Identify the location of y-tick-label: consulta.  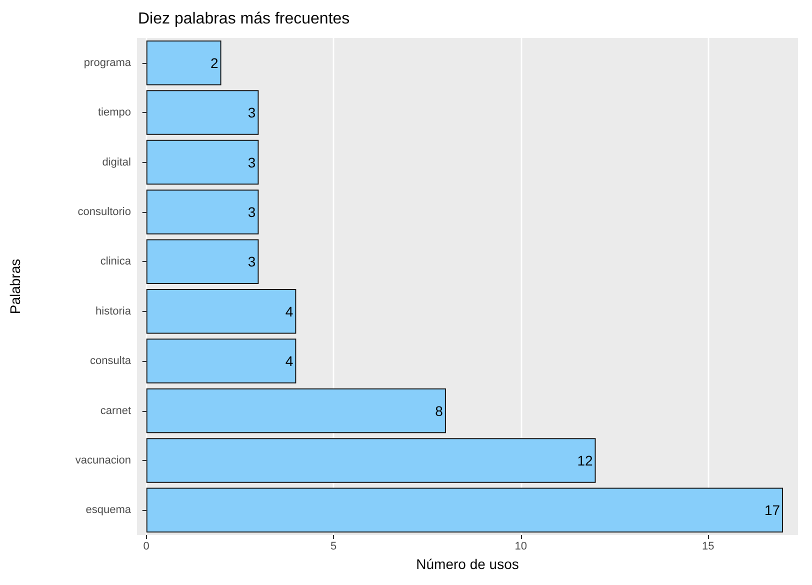
(111, 361).